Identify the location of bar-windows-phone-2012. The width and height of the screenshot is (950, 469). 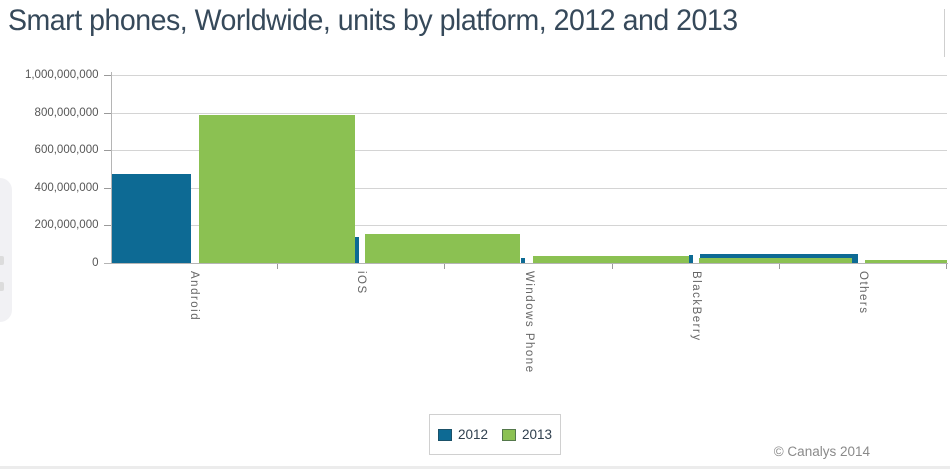
(523, 260).